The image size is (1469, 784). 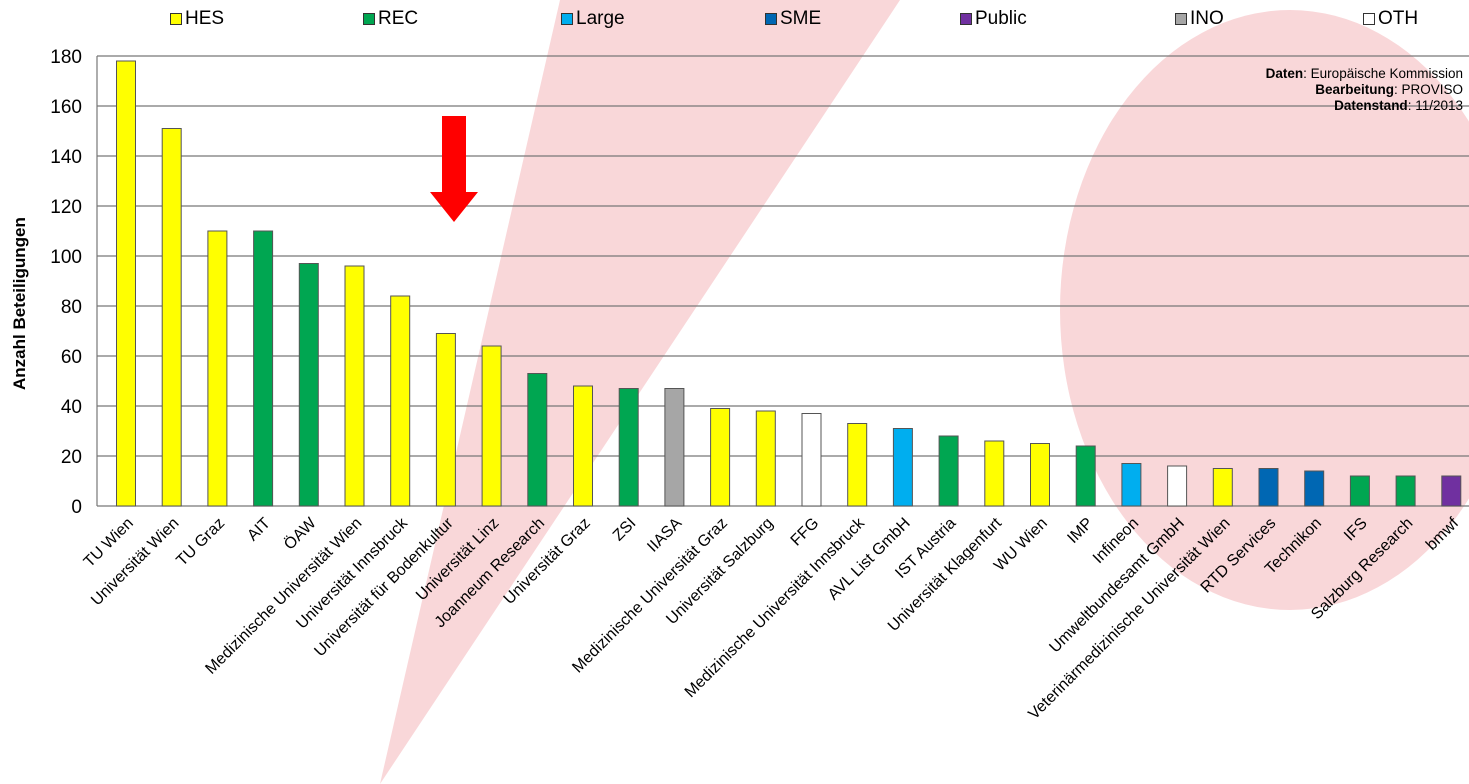 What do you see at coordinates (1284, 73) in the screenshot?
I see `source-data-label: Daten` at bounding box center [1284, 73].